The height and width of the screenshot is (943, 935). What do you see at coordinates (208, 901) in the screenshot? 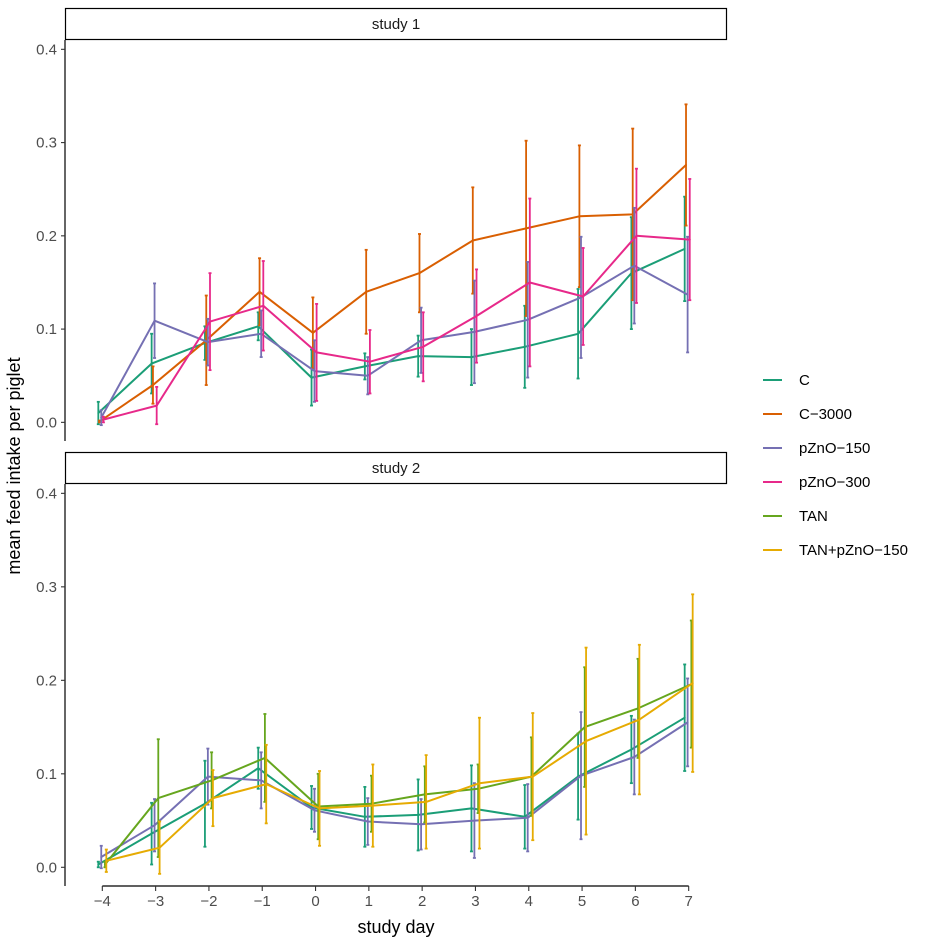
I see `x-tick-label: −2` at bounding box center [208, 901].